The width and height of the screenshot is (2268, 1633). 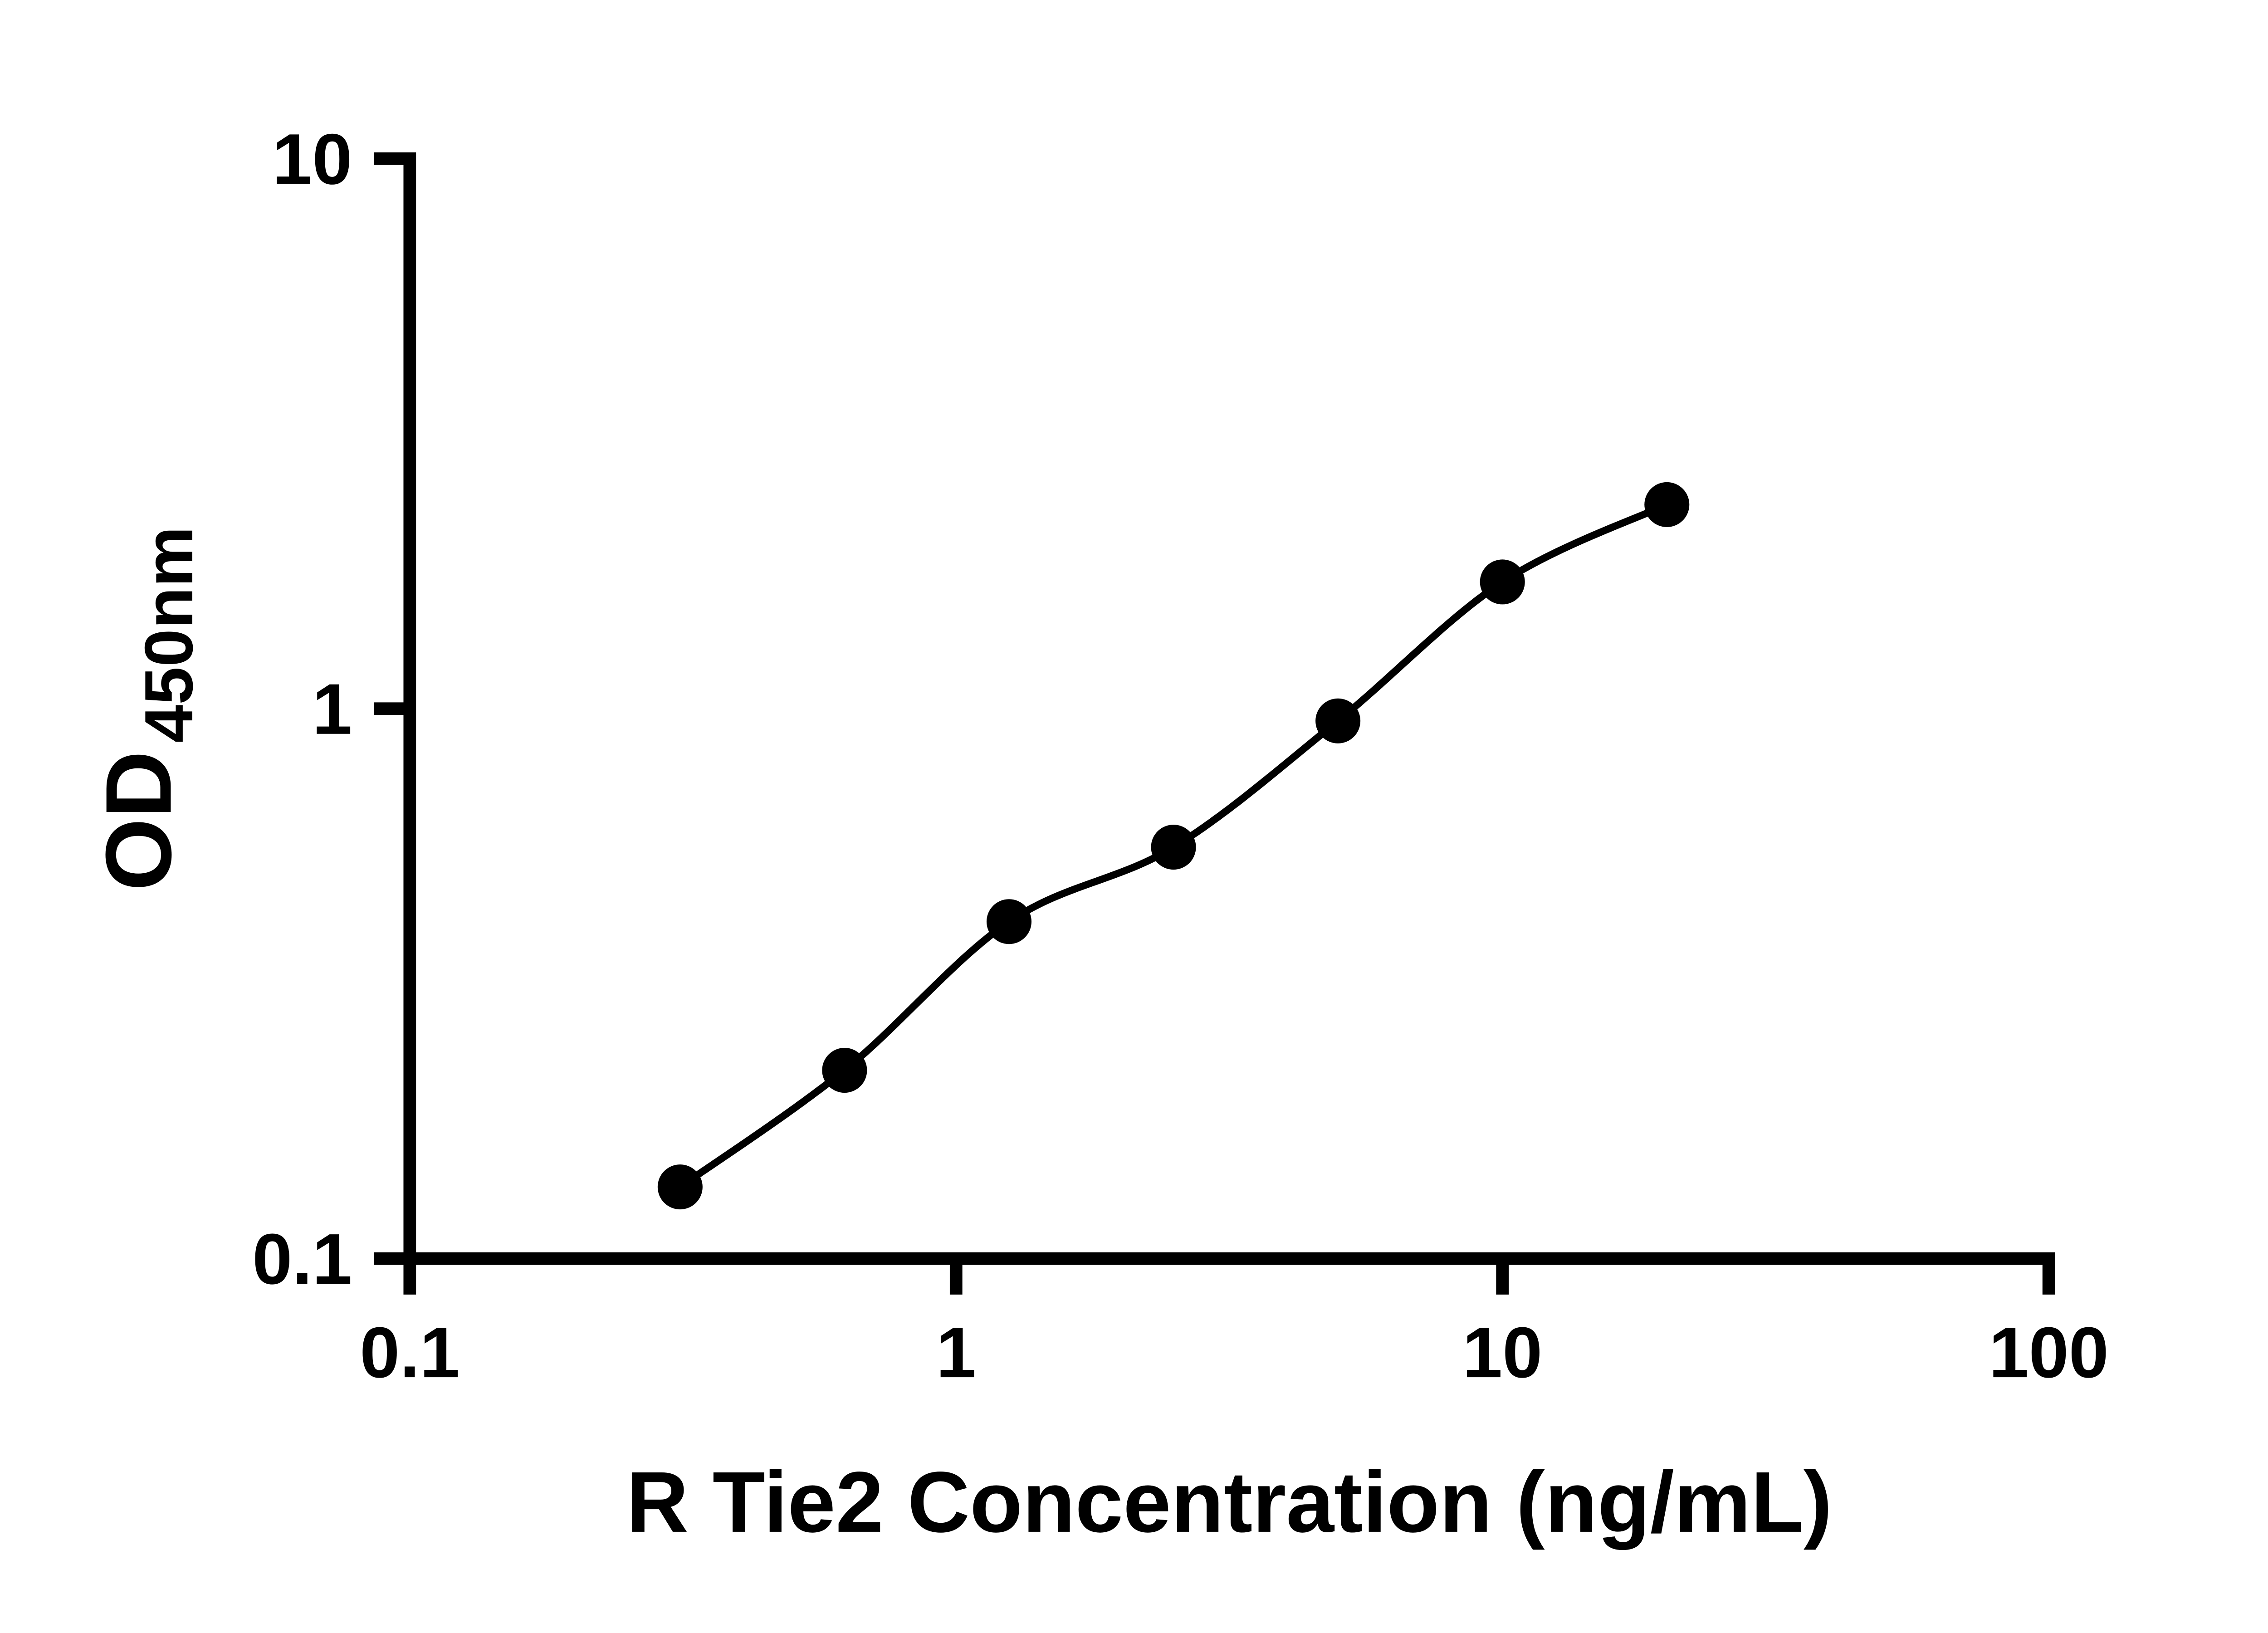 What do you see at coordinates (1229, 1502) in the screenshot?
I see `x-axis-title: R Tie2 Concentration (ng/mL)` at bounding box center [1229, 1502].